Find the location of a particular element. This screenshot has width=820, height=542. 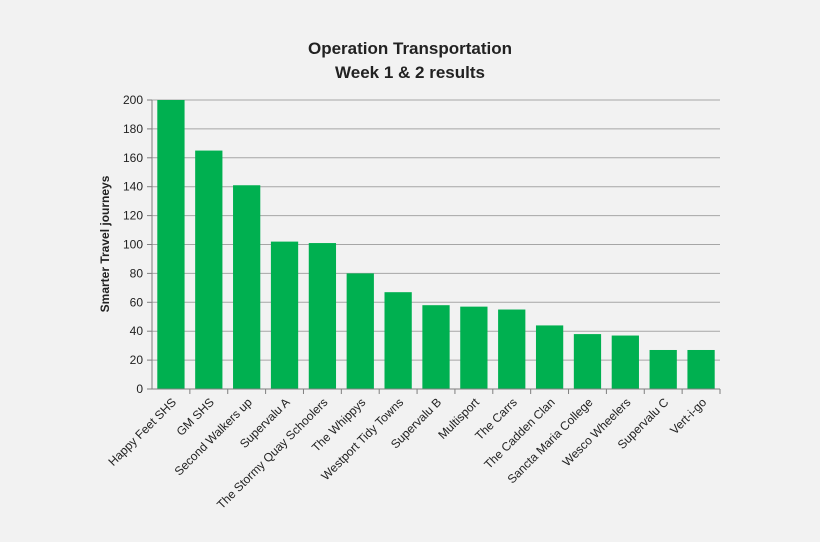

y-tick-label: 100 is located at coordinates (133, 245).